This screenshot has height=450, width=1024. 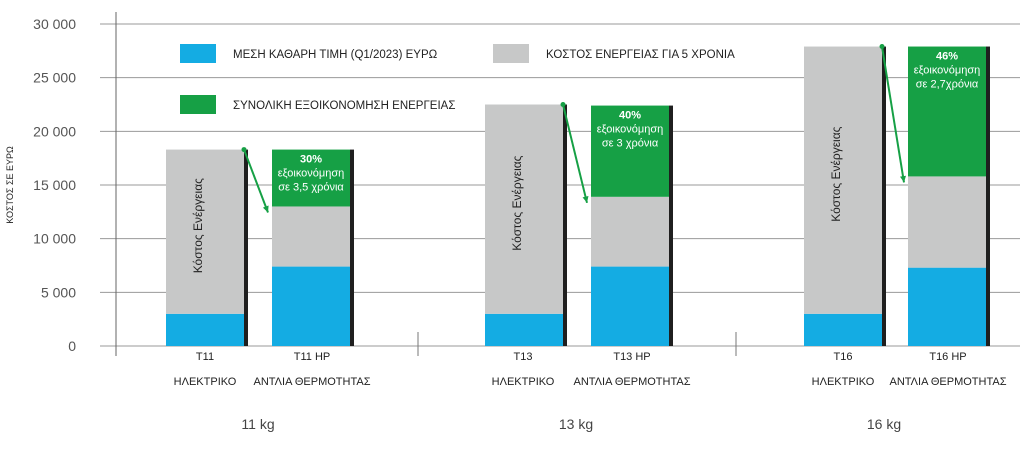 I want to click on saving-percent: 40%, so click(x=630, y=116).